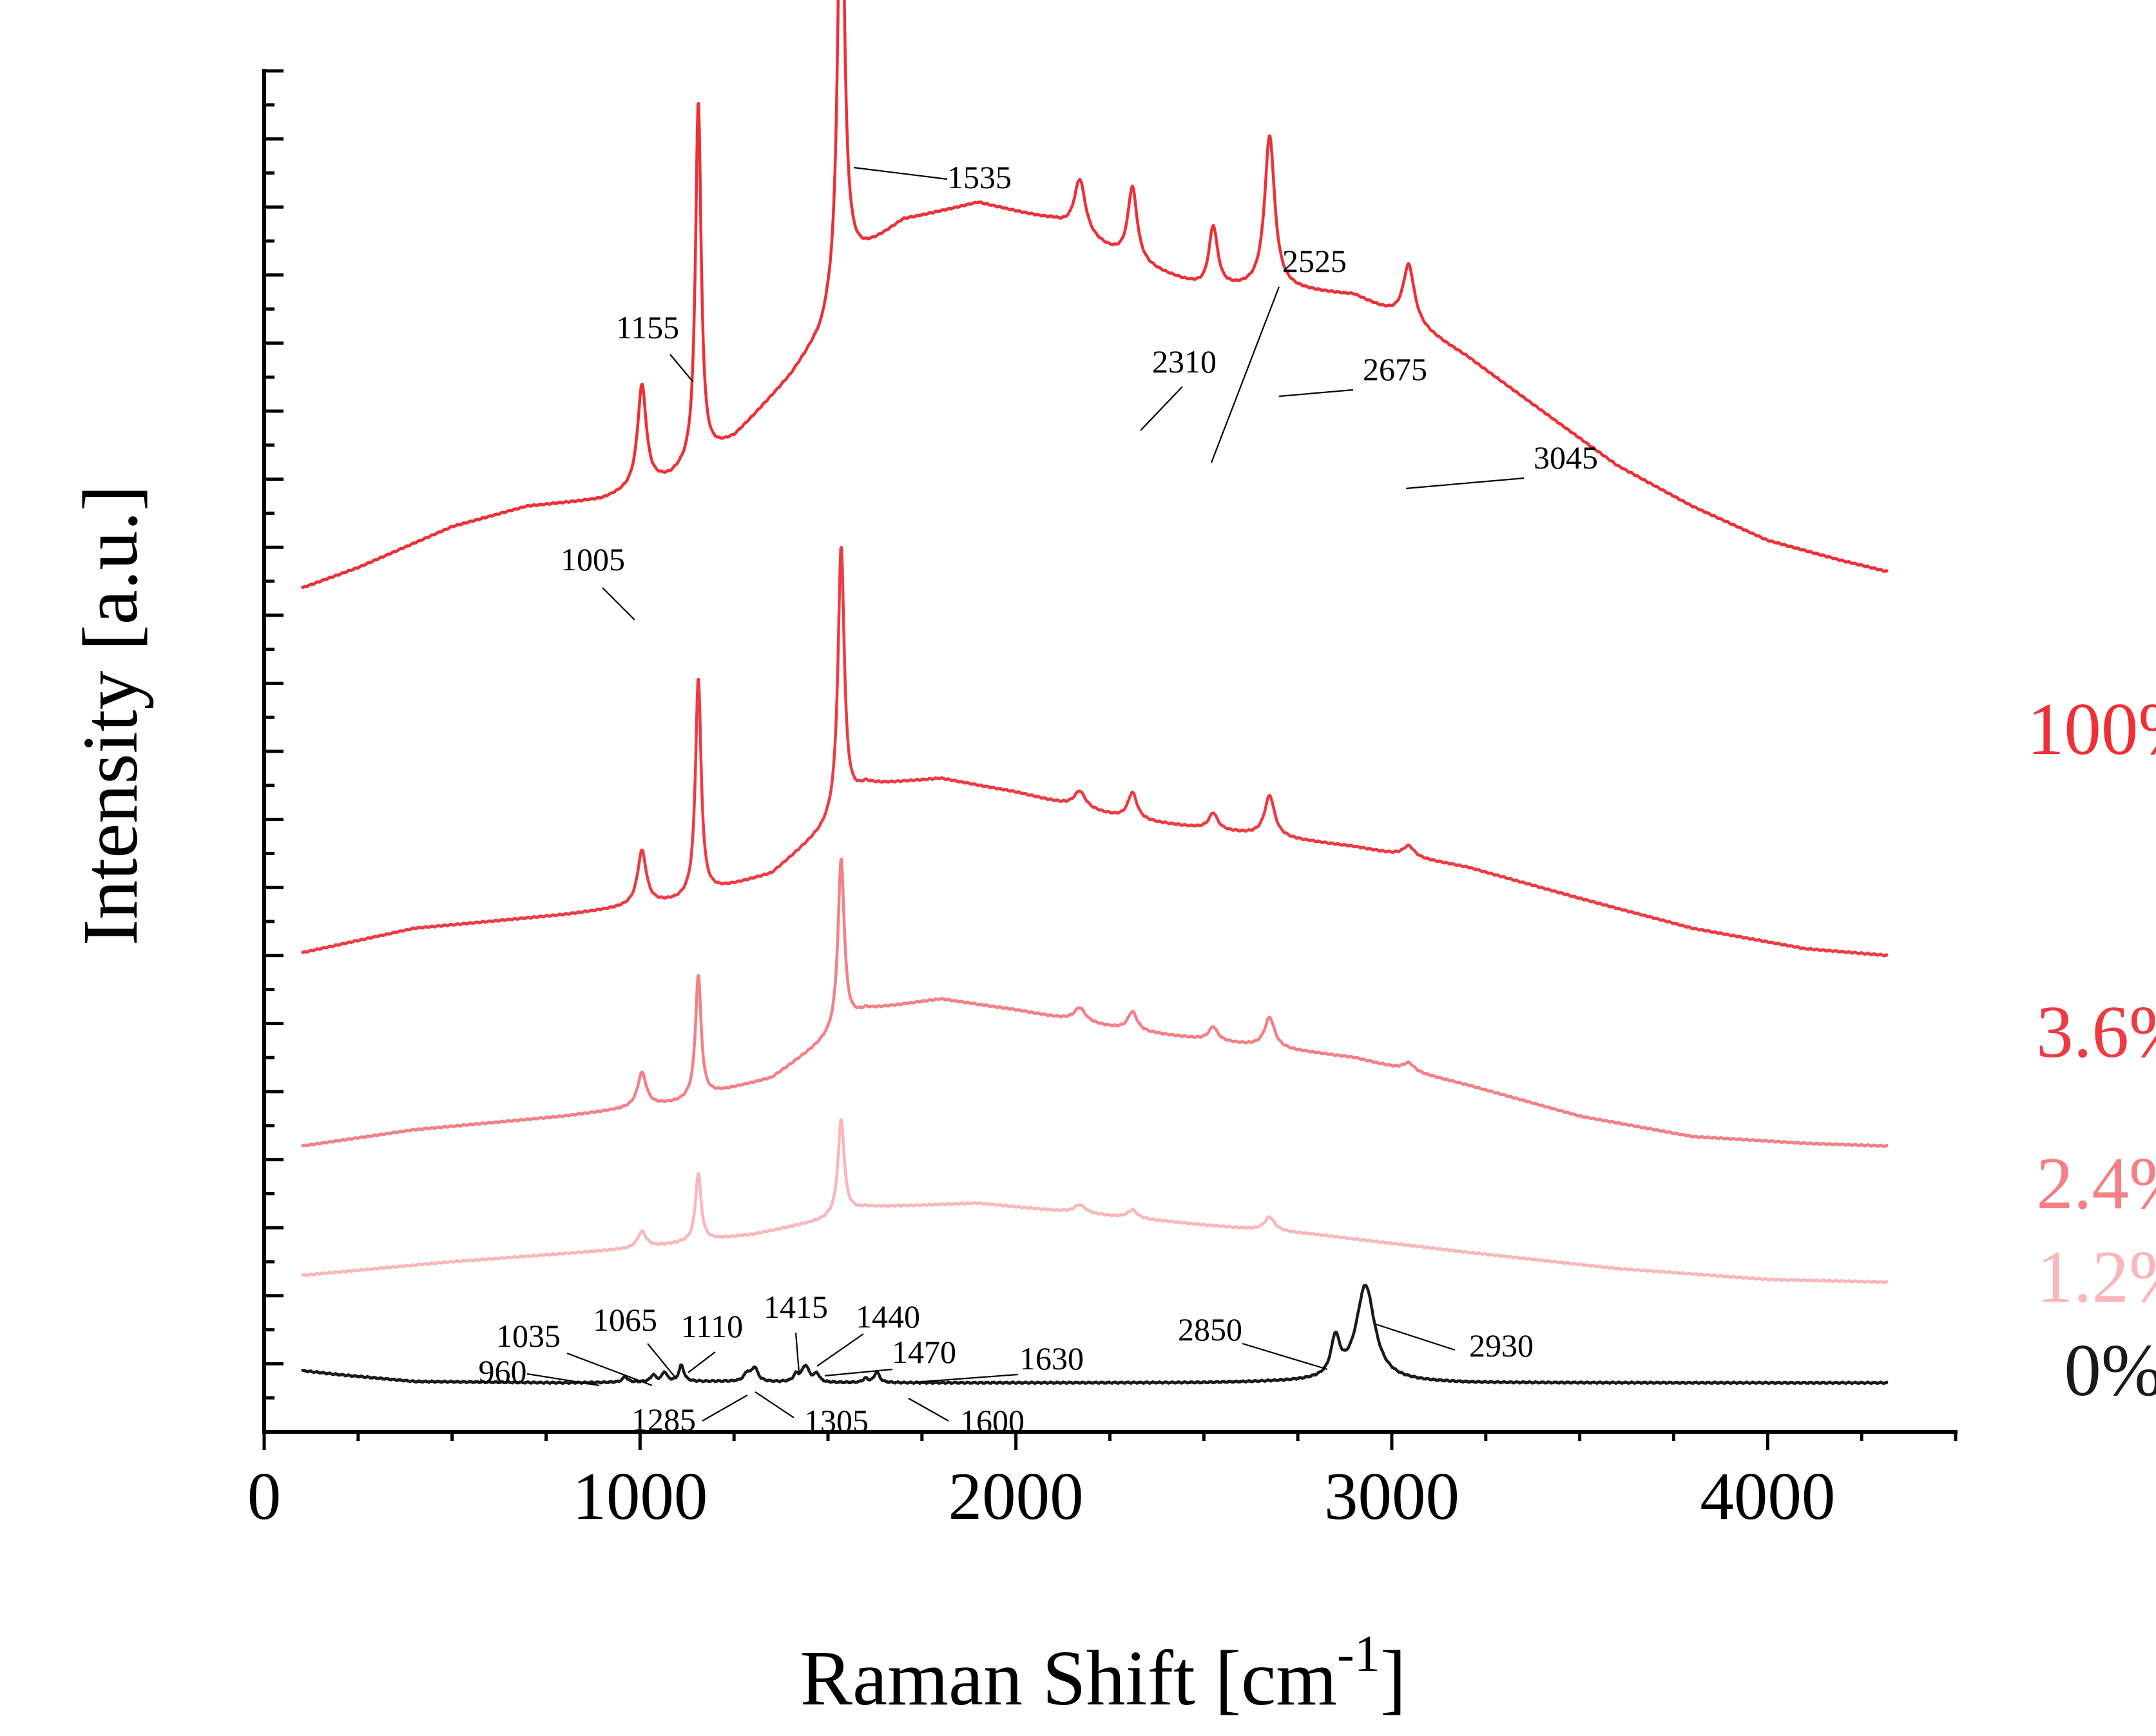  What do you see at coordinates (796, 1307) in the screenshot?
I see `peak-label: 1415` at bounding box center [796, 1307].